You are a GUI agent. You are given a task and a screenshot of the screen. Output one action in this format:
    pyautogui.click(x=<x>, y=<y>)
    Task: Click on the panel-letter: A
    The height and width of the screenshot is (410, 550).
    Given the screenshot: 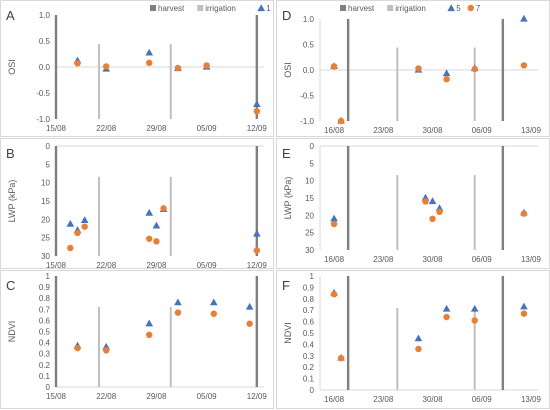 What is the action you would take?
    pyautogui.click(x=10, y=15)
    